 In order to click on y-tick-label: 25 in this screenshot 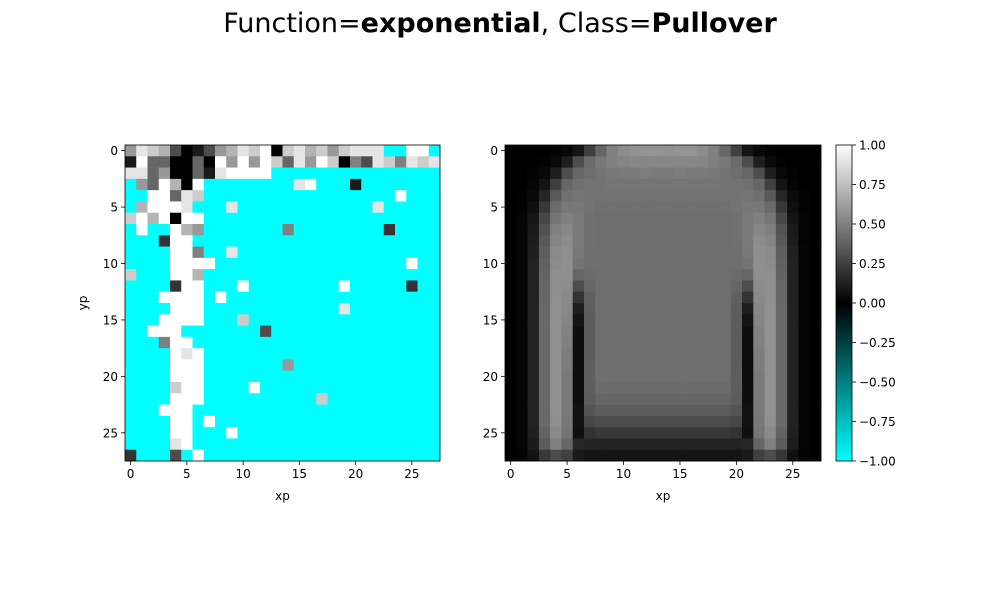, I will do `click(110, 433)`.